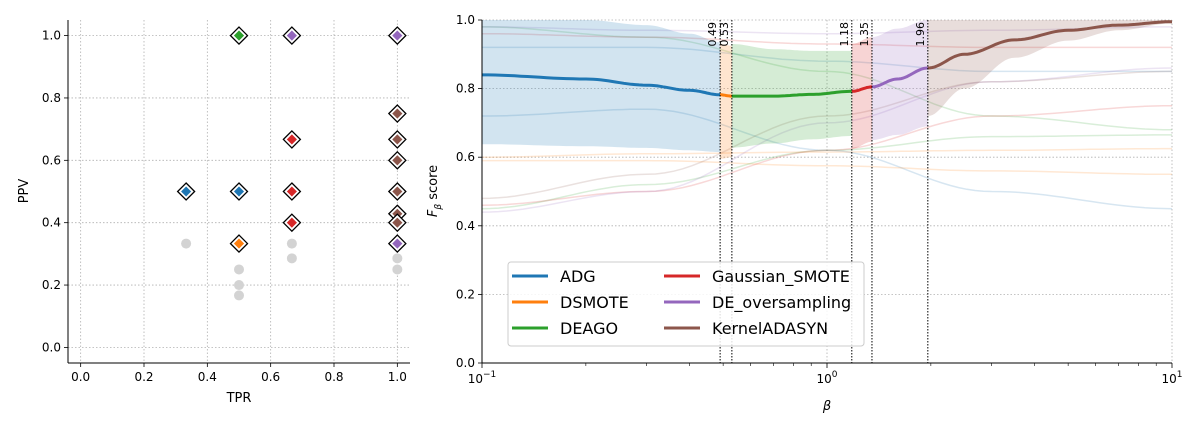  Describe the element at coordinates (724, 34) in the screenshot. I see `threshold-label: 0.53` at that location.